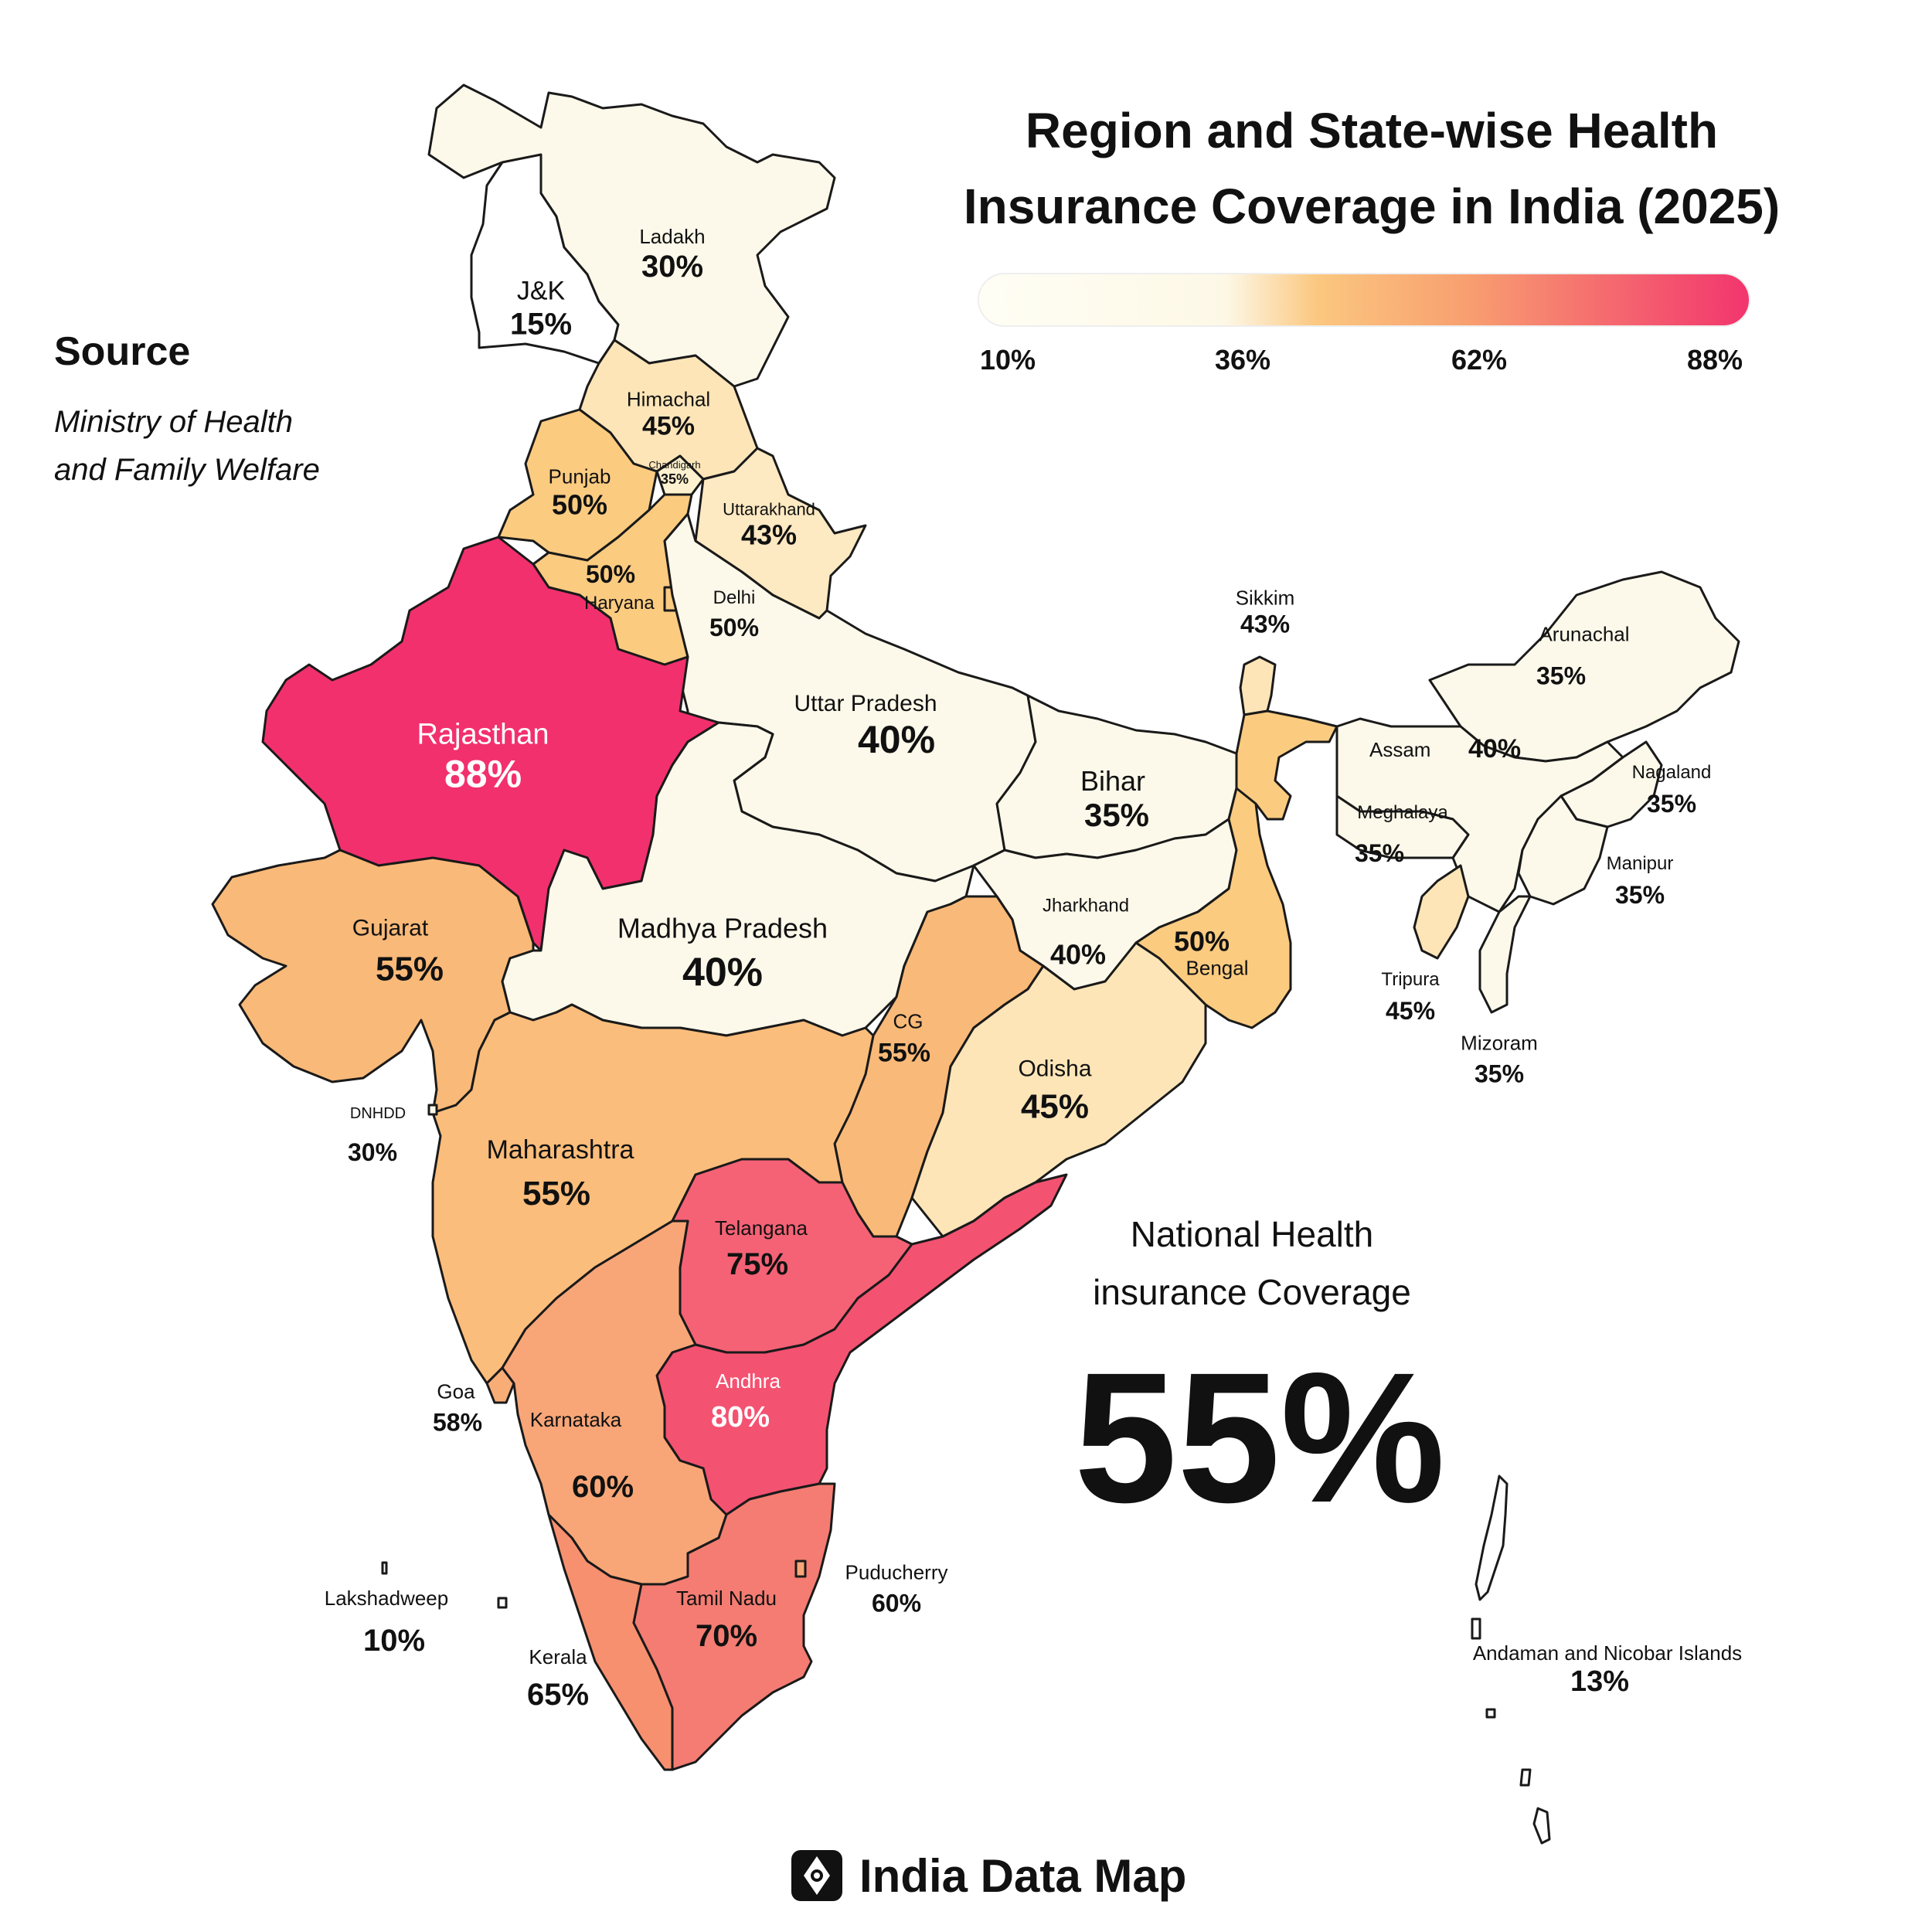 The width and height of the screenshot is (1932, 1932). Describe the element at coordinates (122, 351) in the screenshot. I see `source-heading: Source` at that location.